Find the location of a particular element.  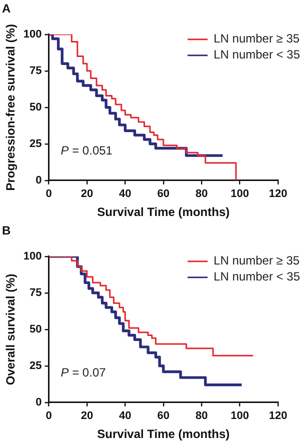

y-axis-title: Progression-free survival (%) is located at coordinates (11, 107).